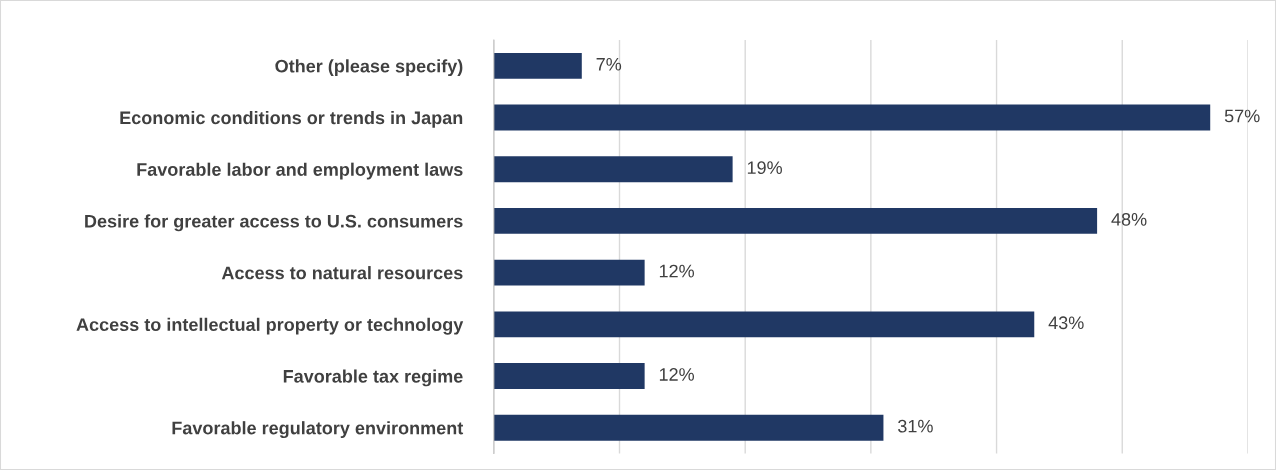  Describe the element at coordinates (369, 68) in the screenshot. I see `y-tick-label: Other (please specify)` at that location.